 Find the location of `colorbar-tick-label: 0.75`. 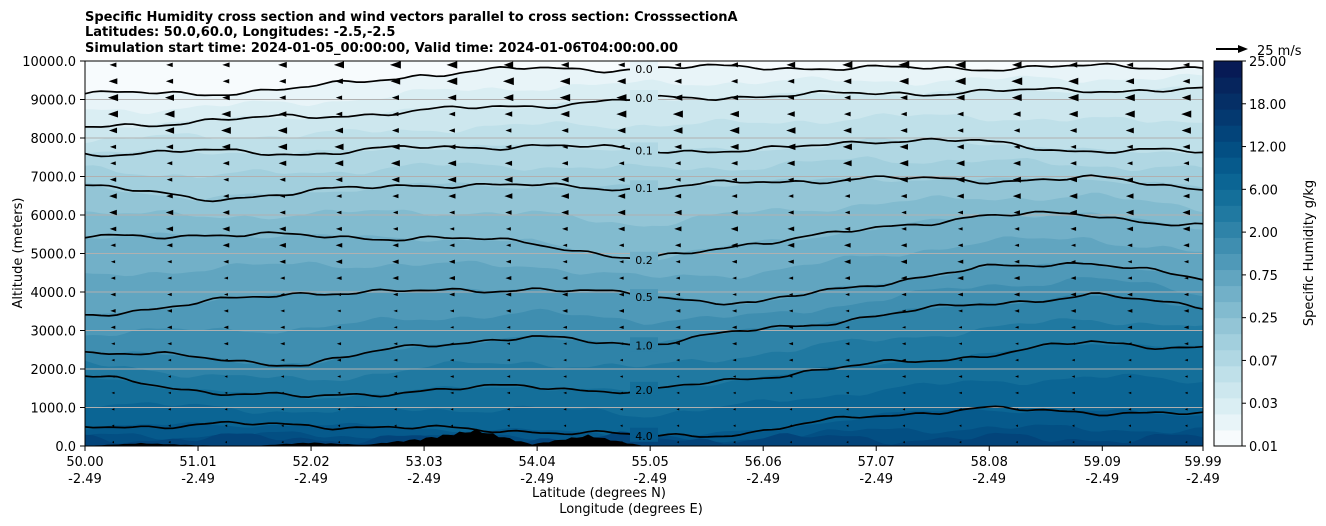

colorbar-tick-label: 0.75 is located at coordinates (1263, 276).